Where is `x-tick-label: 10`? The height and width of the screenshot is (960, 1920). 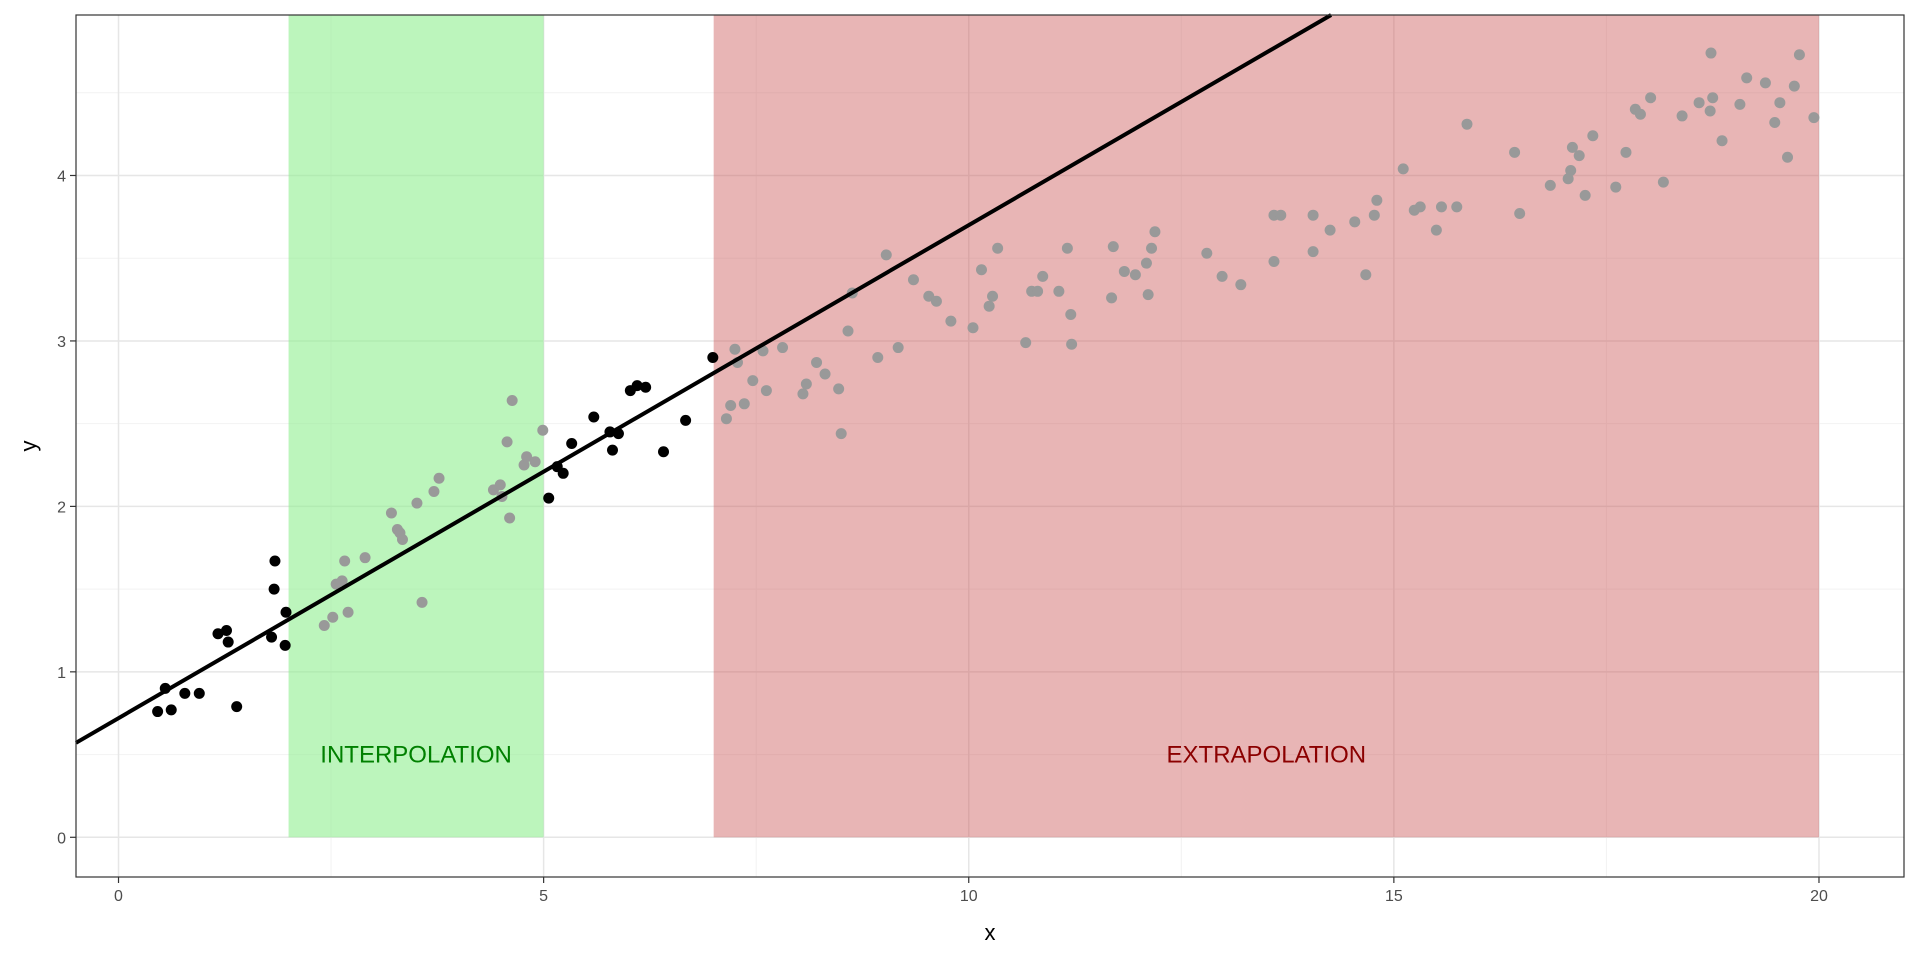
x-tick-label: 10 is located at coordinates (969, 896).